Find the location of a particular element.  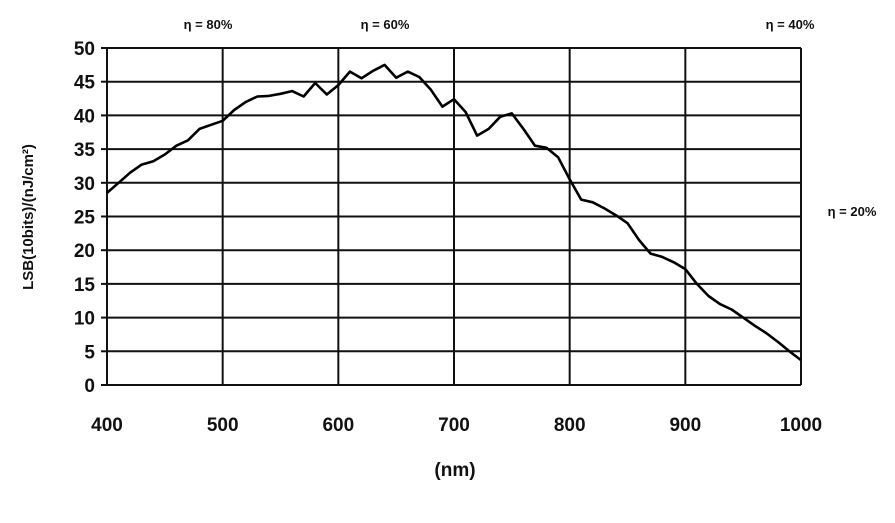

y-tick-label-40: 40 is located at coordinates (84, 116).